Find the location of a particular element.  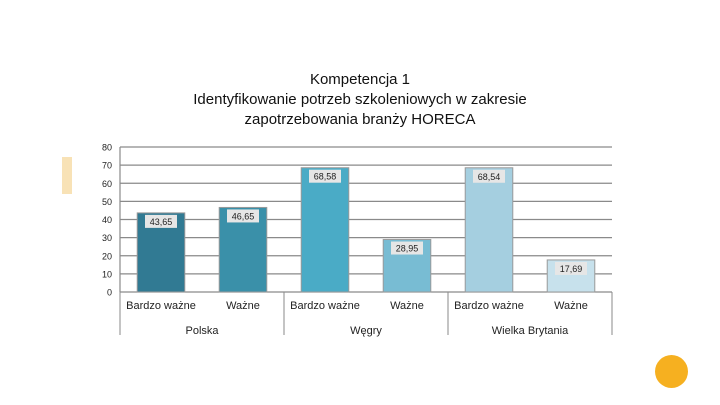

accent-bar is located at coordinates (67, 175).